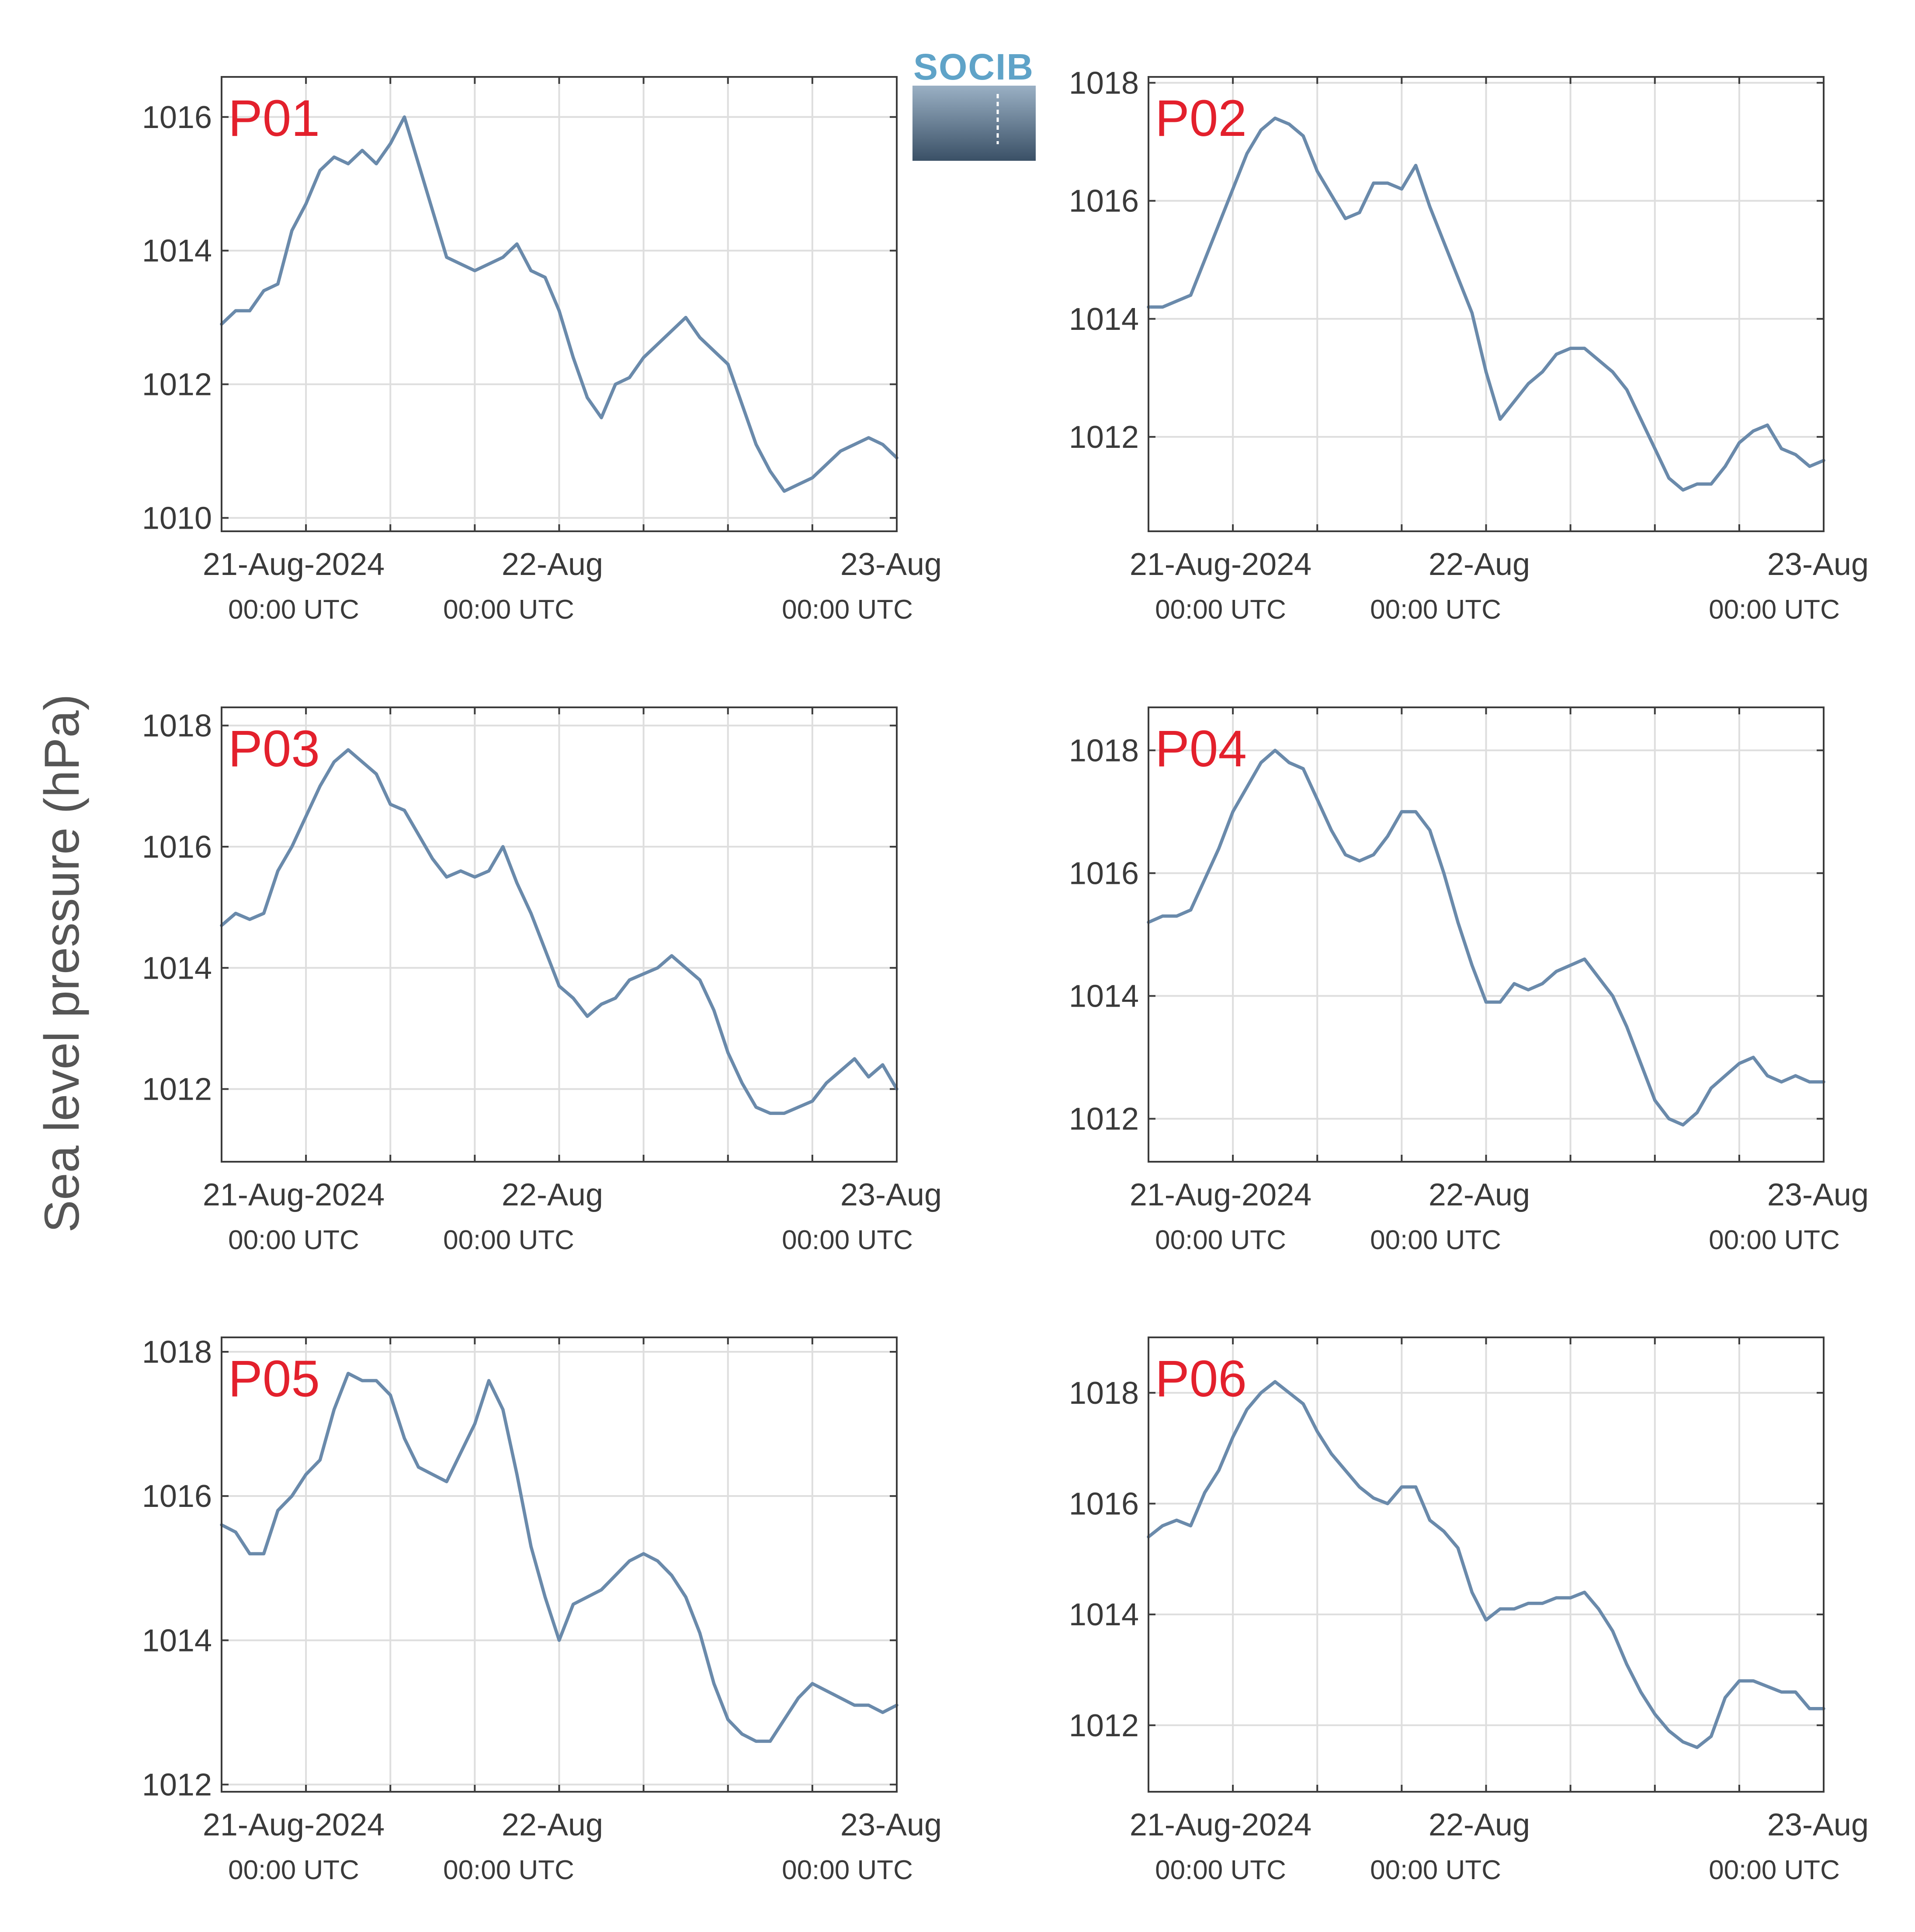 The width and height of the screenshot is (1915, 1932). I want to click on y-tick-label: 1010, so click(177, 518).